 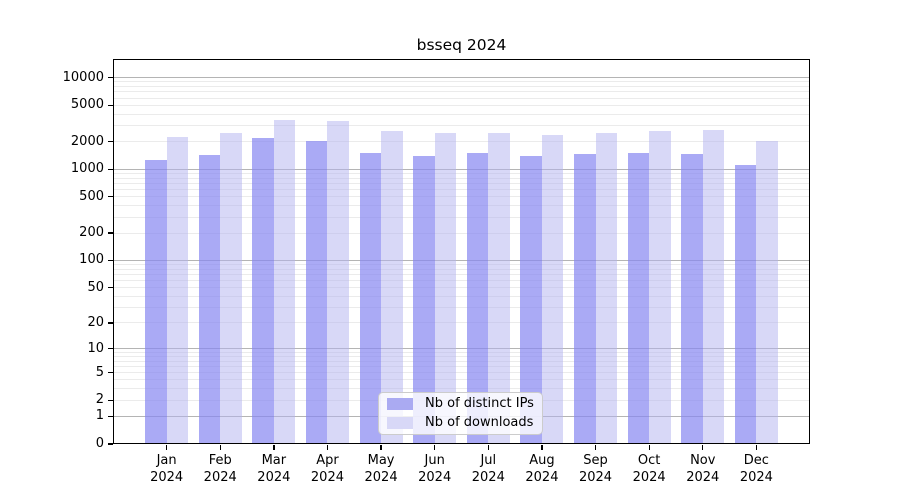 I want to click on bar-downloads-jan, so click(x=177, y=290).